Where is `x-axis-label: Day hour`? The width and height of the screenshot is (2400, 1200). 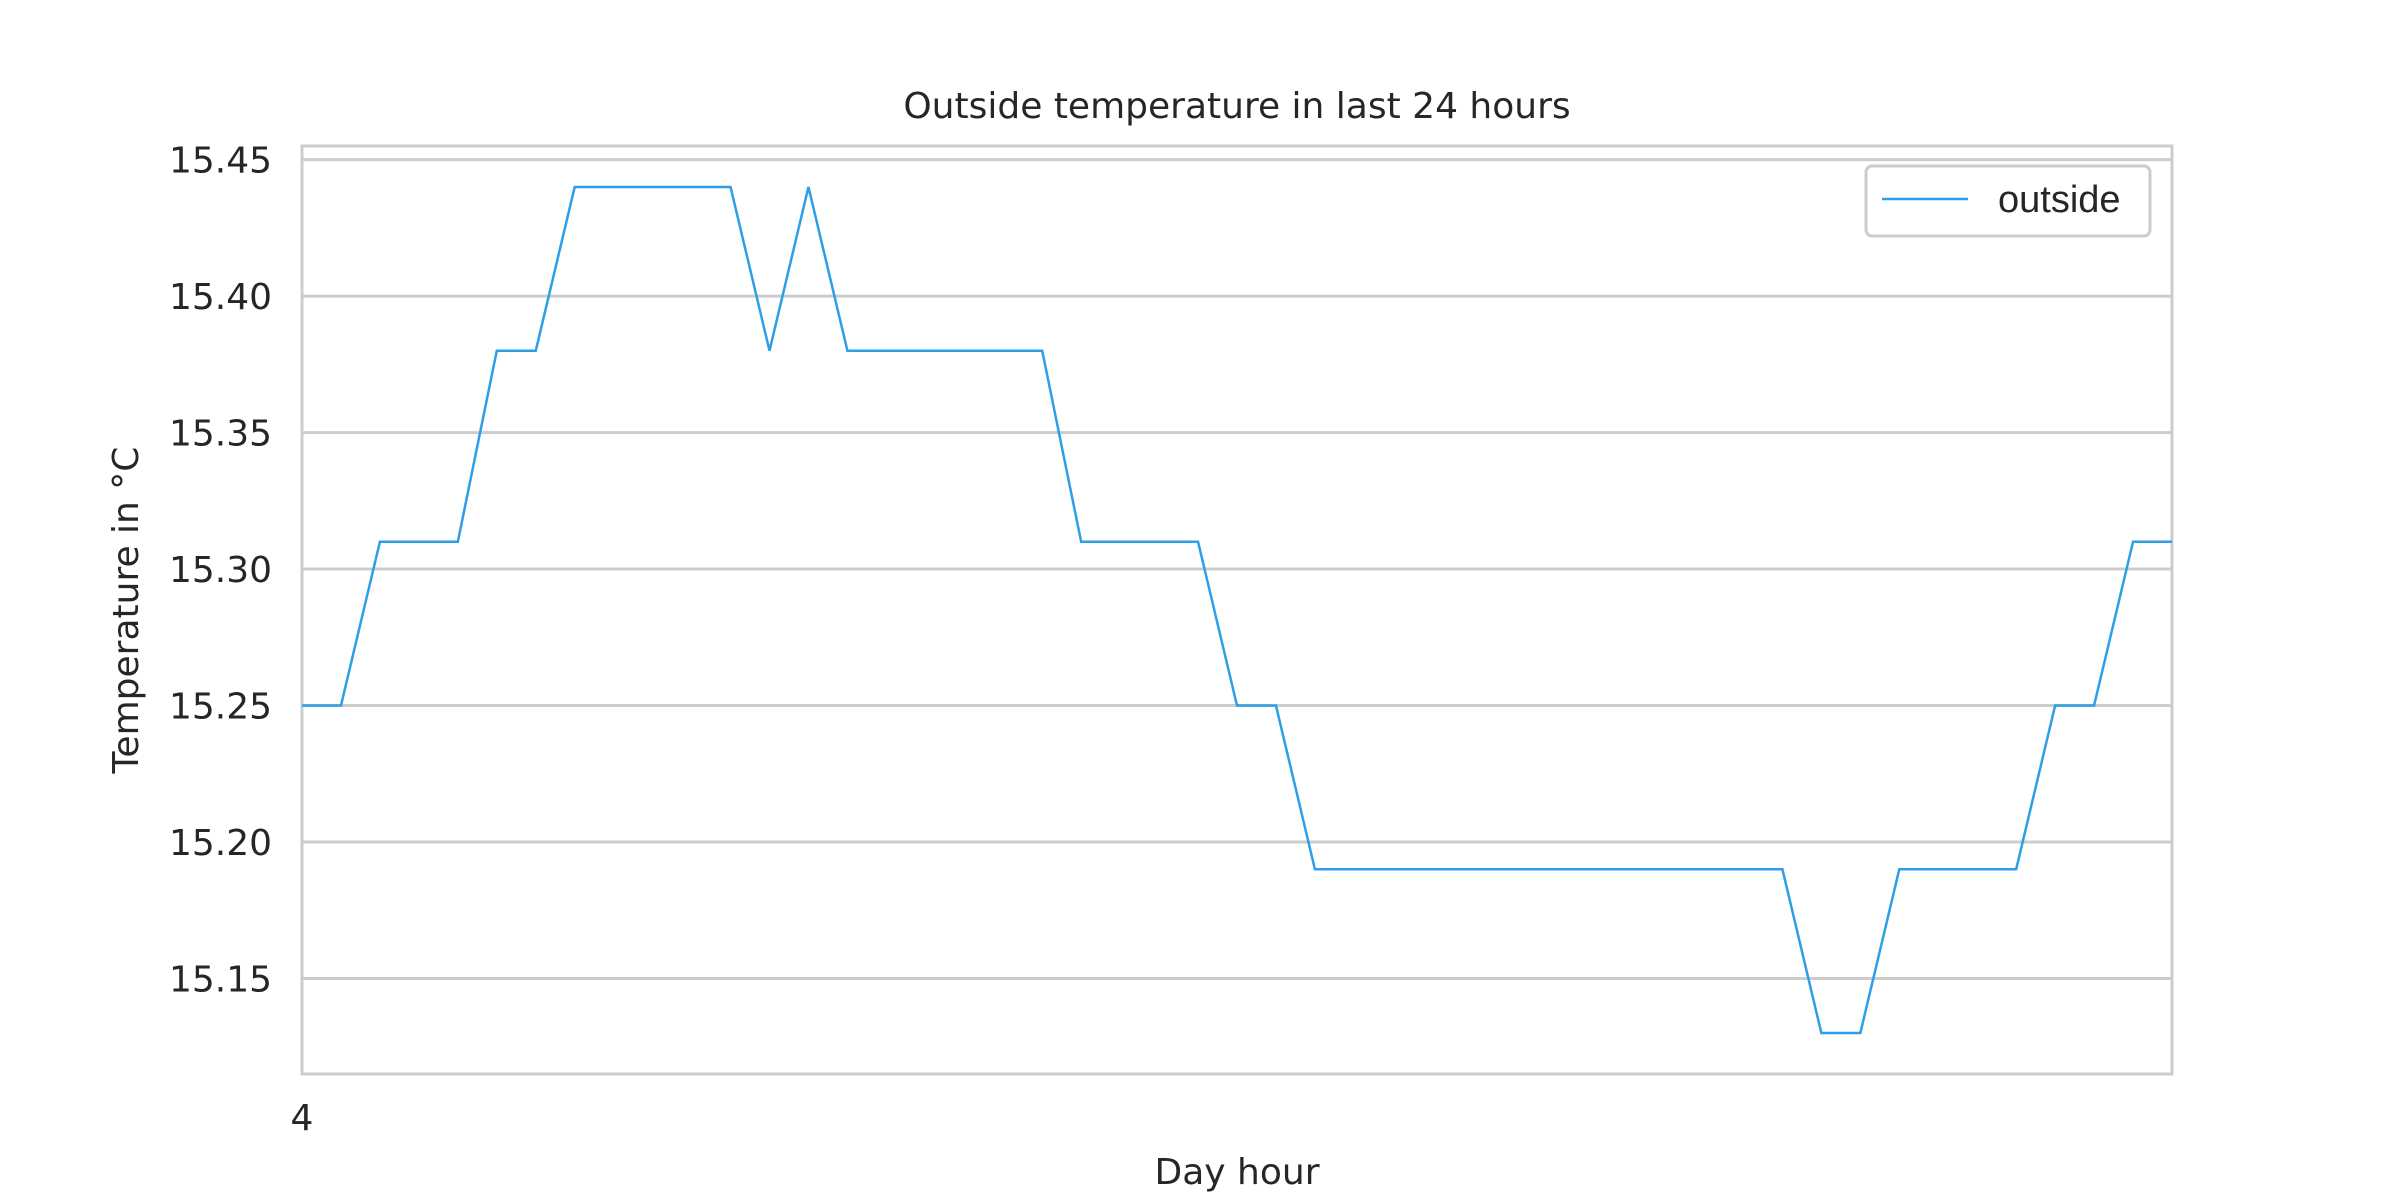
x-axis-label: Day hour is located at coordinates (1237, 1172).